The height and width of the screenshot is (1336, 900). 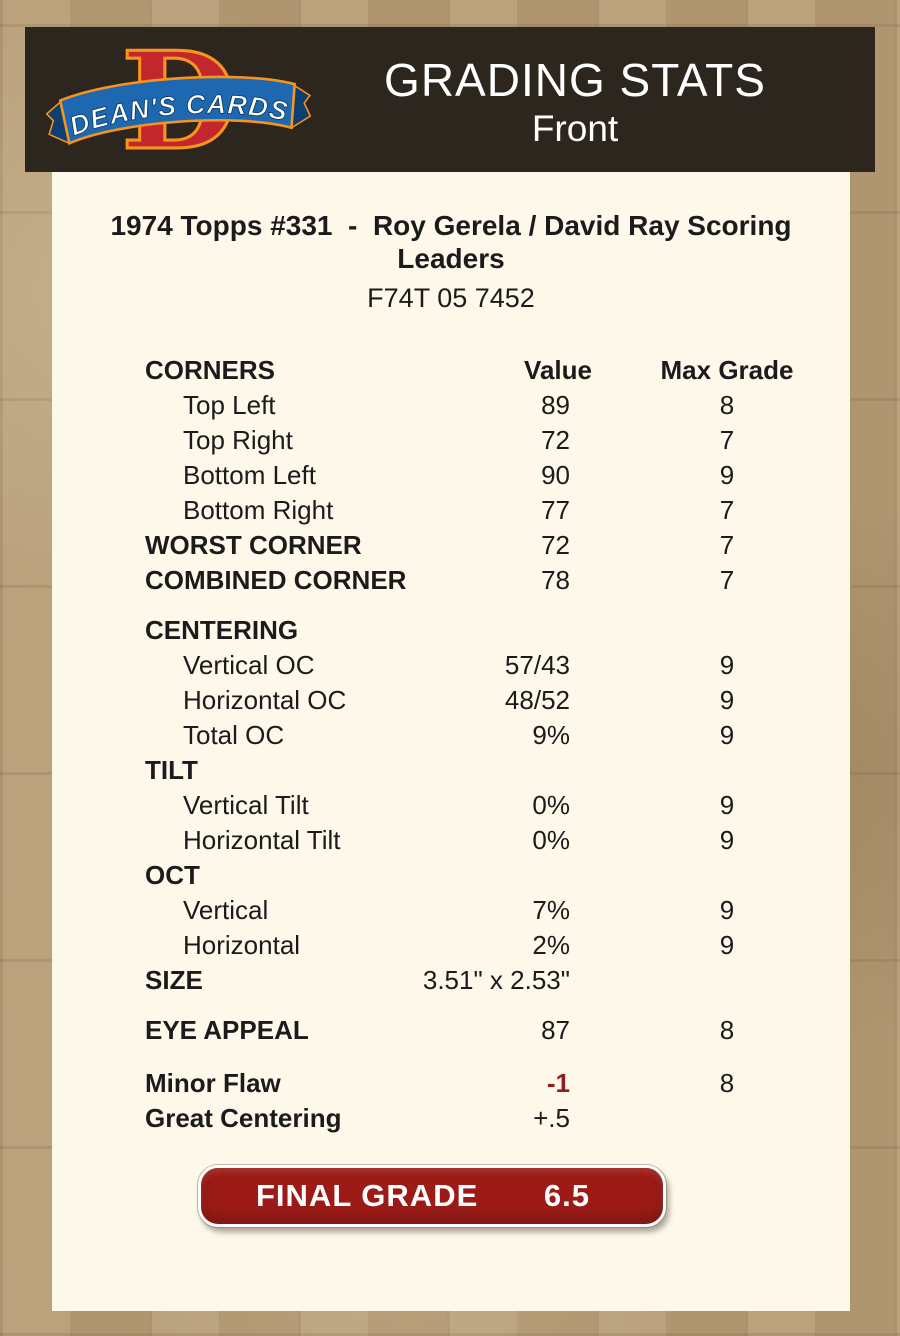 I want to click on row-label: EYE APPEAL, so click(x=227, y=1030).